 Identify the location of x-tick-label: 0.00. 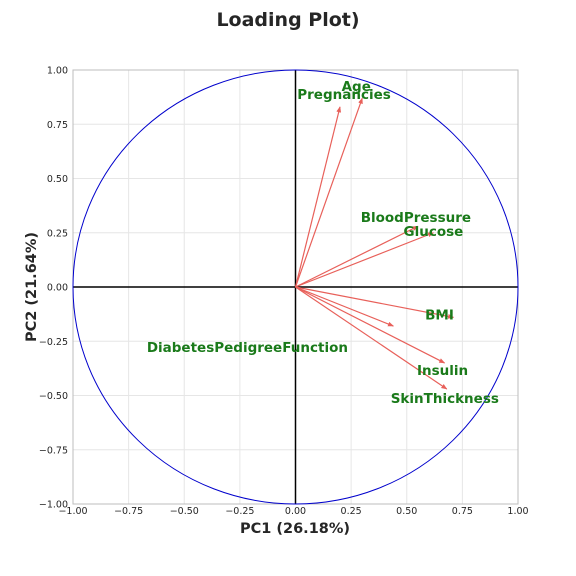
(295, 511).